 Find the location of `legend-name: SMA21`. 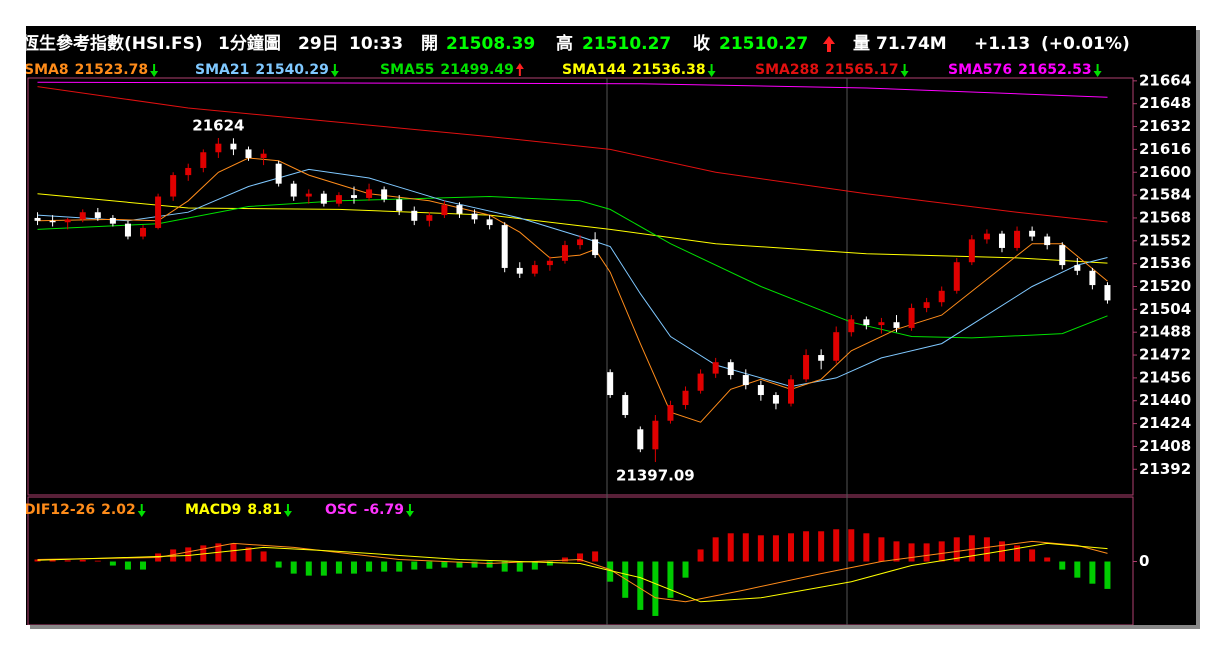

legend-name: SMA21 is located at coordinates (222, 70).